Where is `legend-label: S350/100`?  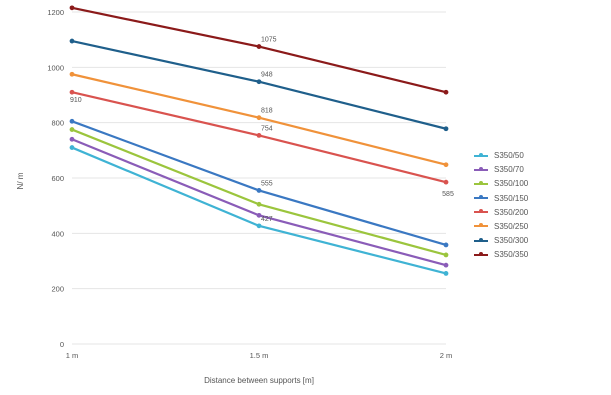
legend-label: S350/100 is located at coordinates (511, 184).